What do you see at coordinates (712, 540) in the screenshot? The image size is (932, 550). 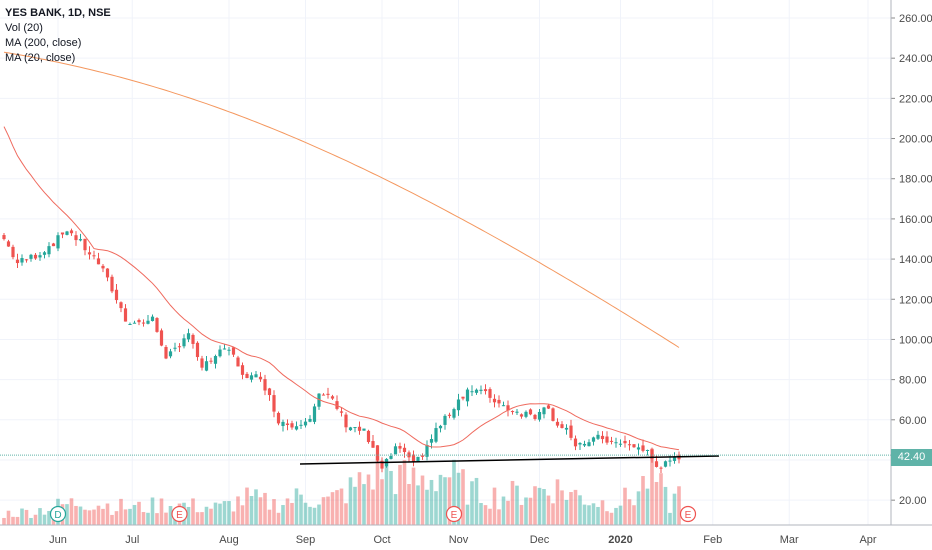 I see `x-tick-label: Feb` at bounding box center [712, 540].